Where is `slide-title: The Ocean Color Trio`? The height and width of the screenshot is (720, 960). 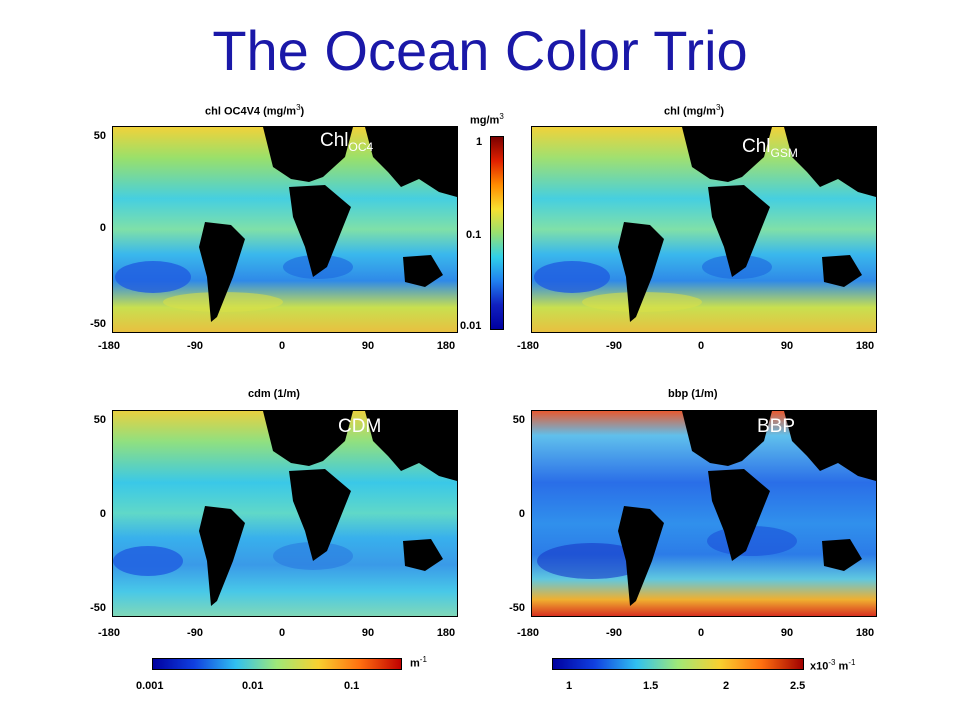
slide-title: The Ocean Color Trio is located at coordinates (480, 50).